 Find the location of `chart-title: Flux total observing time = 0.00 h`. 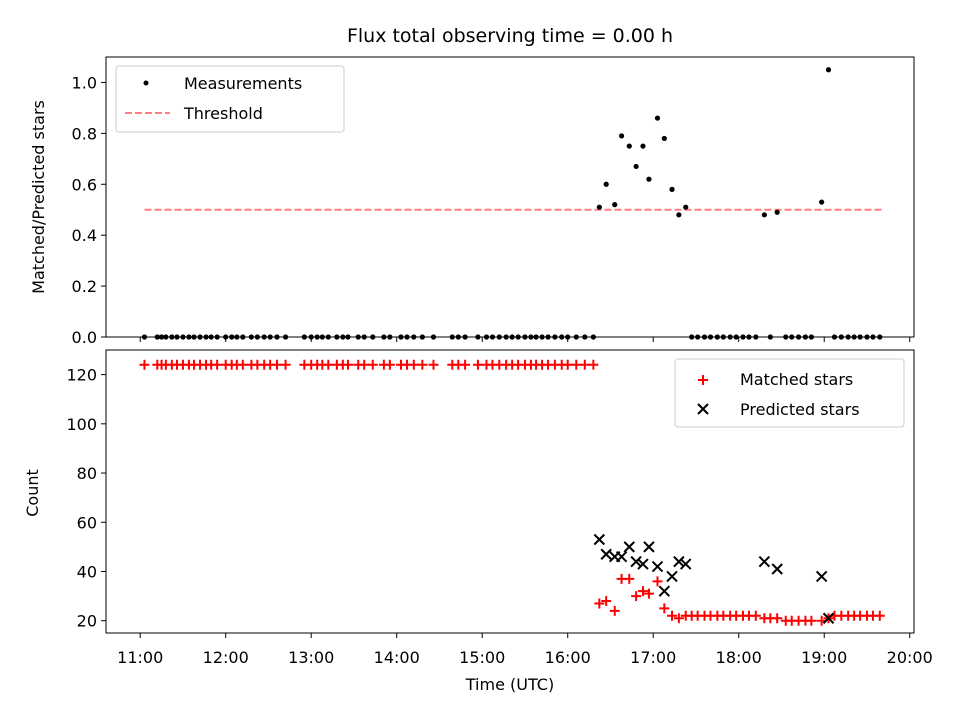

chart-title: Flux total observing time = 0.00 h is located at coordinates (510, 36).